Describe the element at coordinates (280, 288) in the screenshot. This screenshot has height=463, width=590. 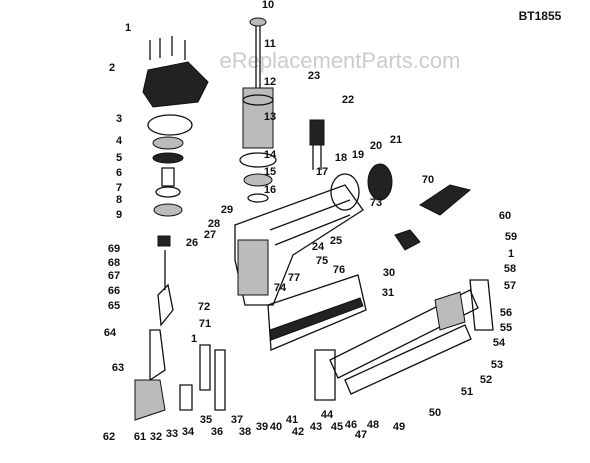
I see `part-callout: 74` at that location.